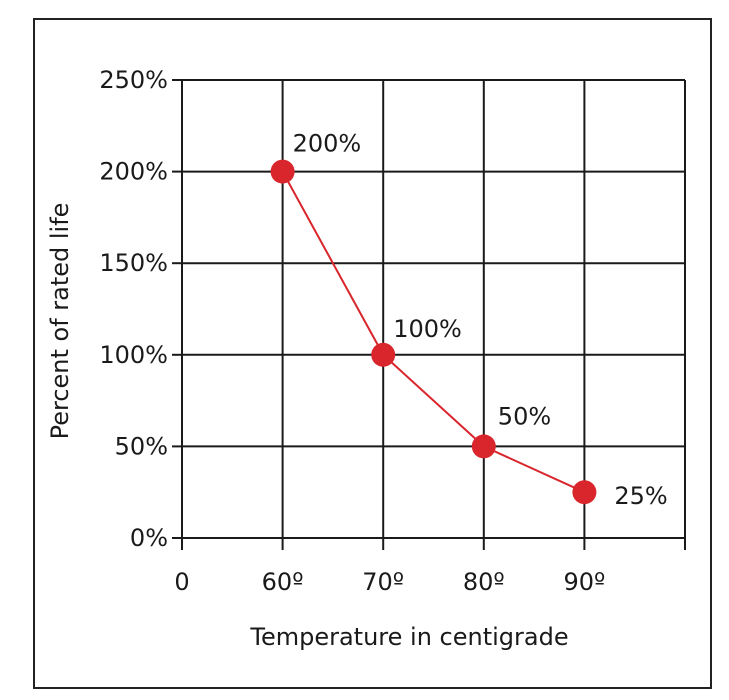  What do you see at coordinates (408, 637) in the screenshot?
I see `x-axis-title: Temperature in centigrade` at bounding box center [408, 637].